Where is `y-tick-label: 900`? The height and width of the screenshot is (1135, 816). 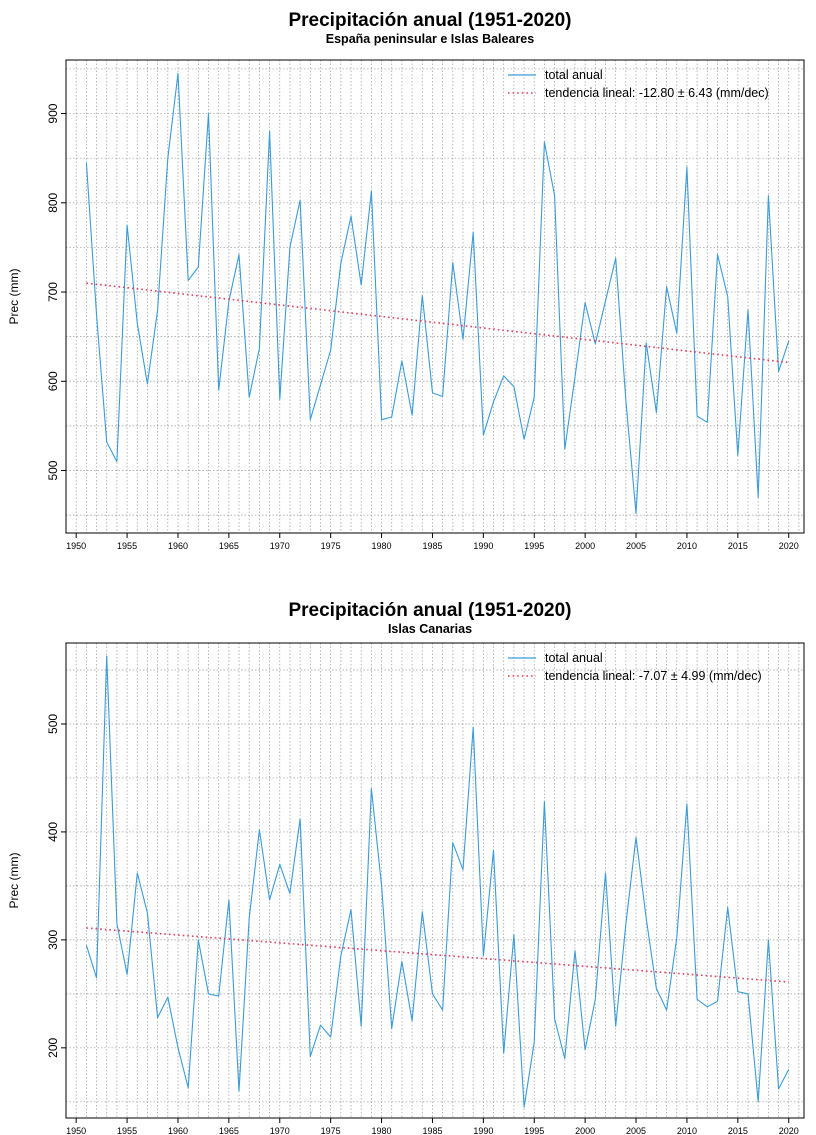 y-tick-label: 900 is located at coordinates (53, 113).